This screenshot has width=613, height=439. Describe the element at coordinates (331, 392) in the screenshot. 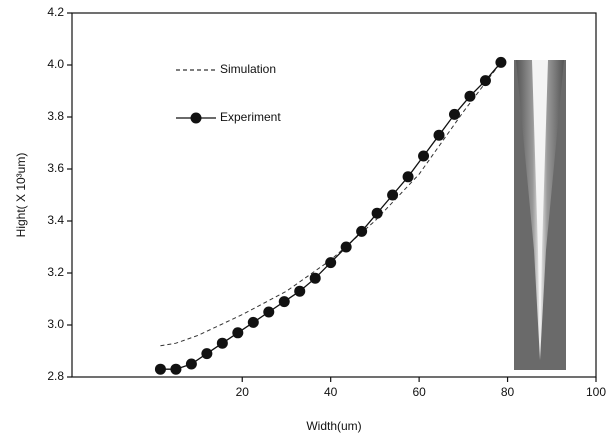

I see `x-tick-label: 40` at that location.